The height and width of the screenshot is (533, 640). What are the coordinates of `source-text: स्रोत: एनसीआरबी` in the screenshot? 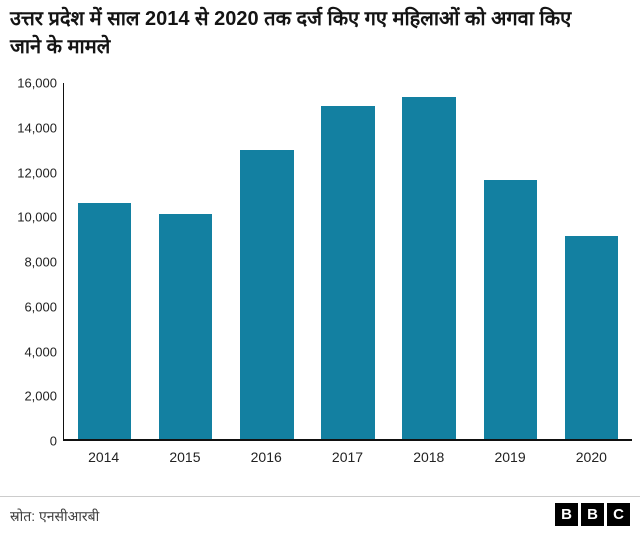 It's located at (55, 516).